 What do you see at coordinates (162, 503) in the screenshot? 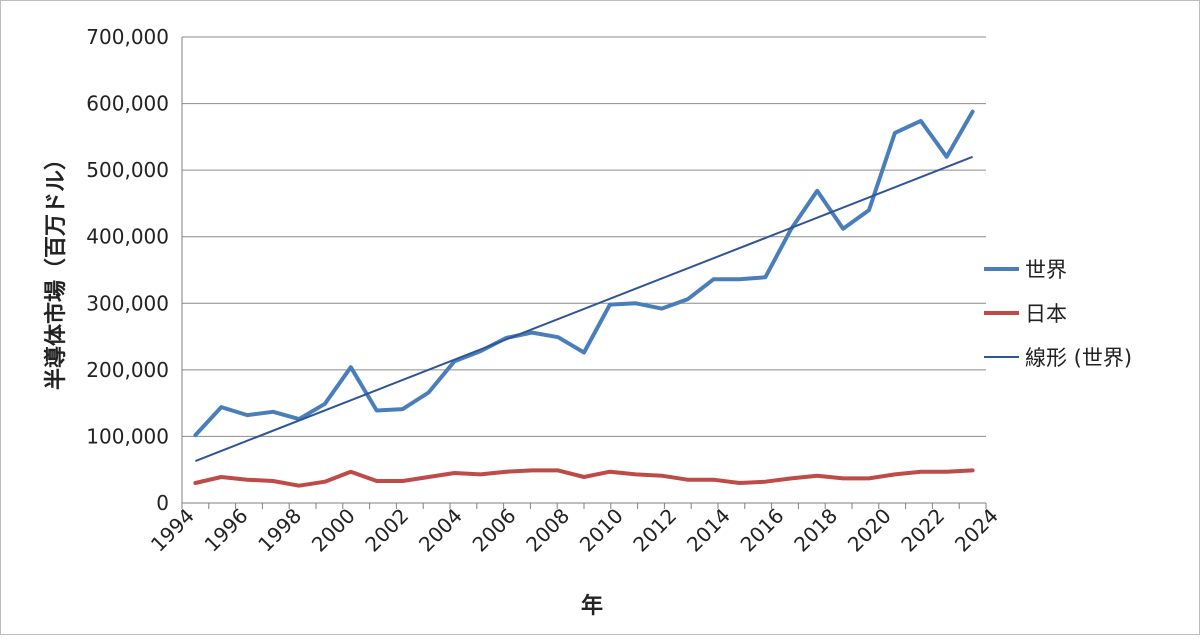
I see `y-tick-label: 0` at bounding box center [162, 503].